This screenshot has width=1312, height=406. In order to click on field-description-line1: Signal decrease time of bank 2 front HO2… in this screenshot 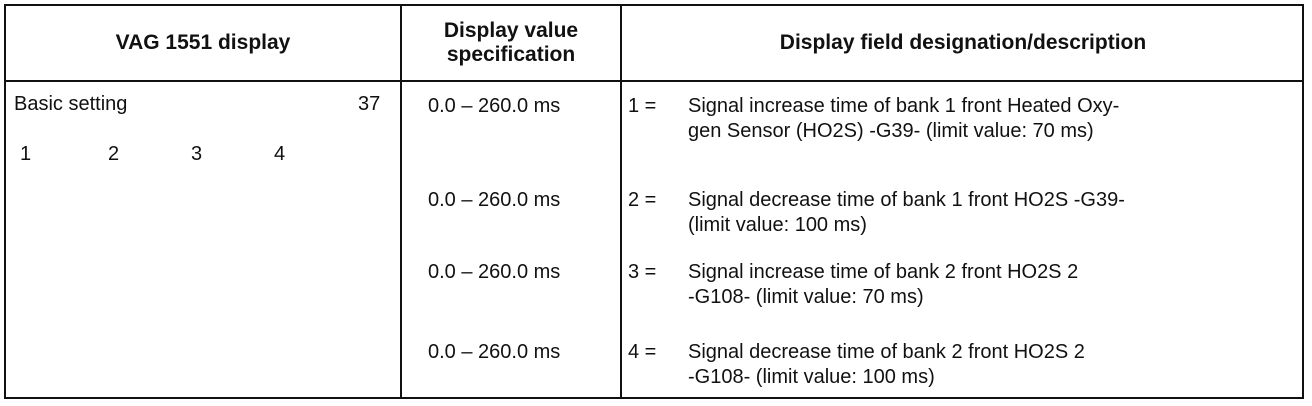, I will do `click(886, 352)`.